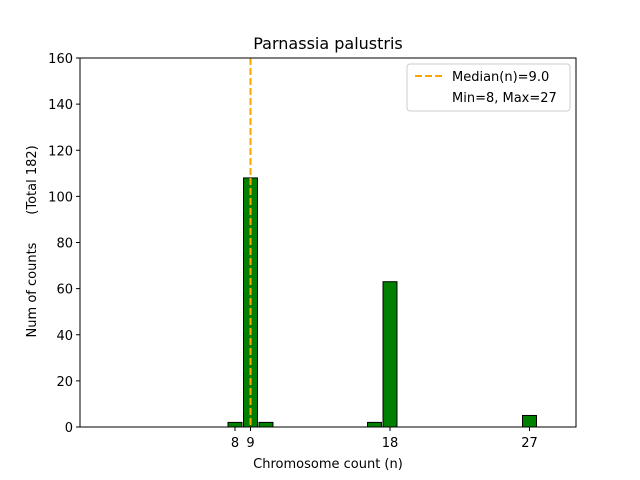 This screenshot has height=480, width=640. I want to click on x-axis-label: Chromosome count (n), so click(328, 464).